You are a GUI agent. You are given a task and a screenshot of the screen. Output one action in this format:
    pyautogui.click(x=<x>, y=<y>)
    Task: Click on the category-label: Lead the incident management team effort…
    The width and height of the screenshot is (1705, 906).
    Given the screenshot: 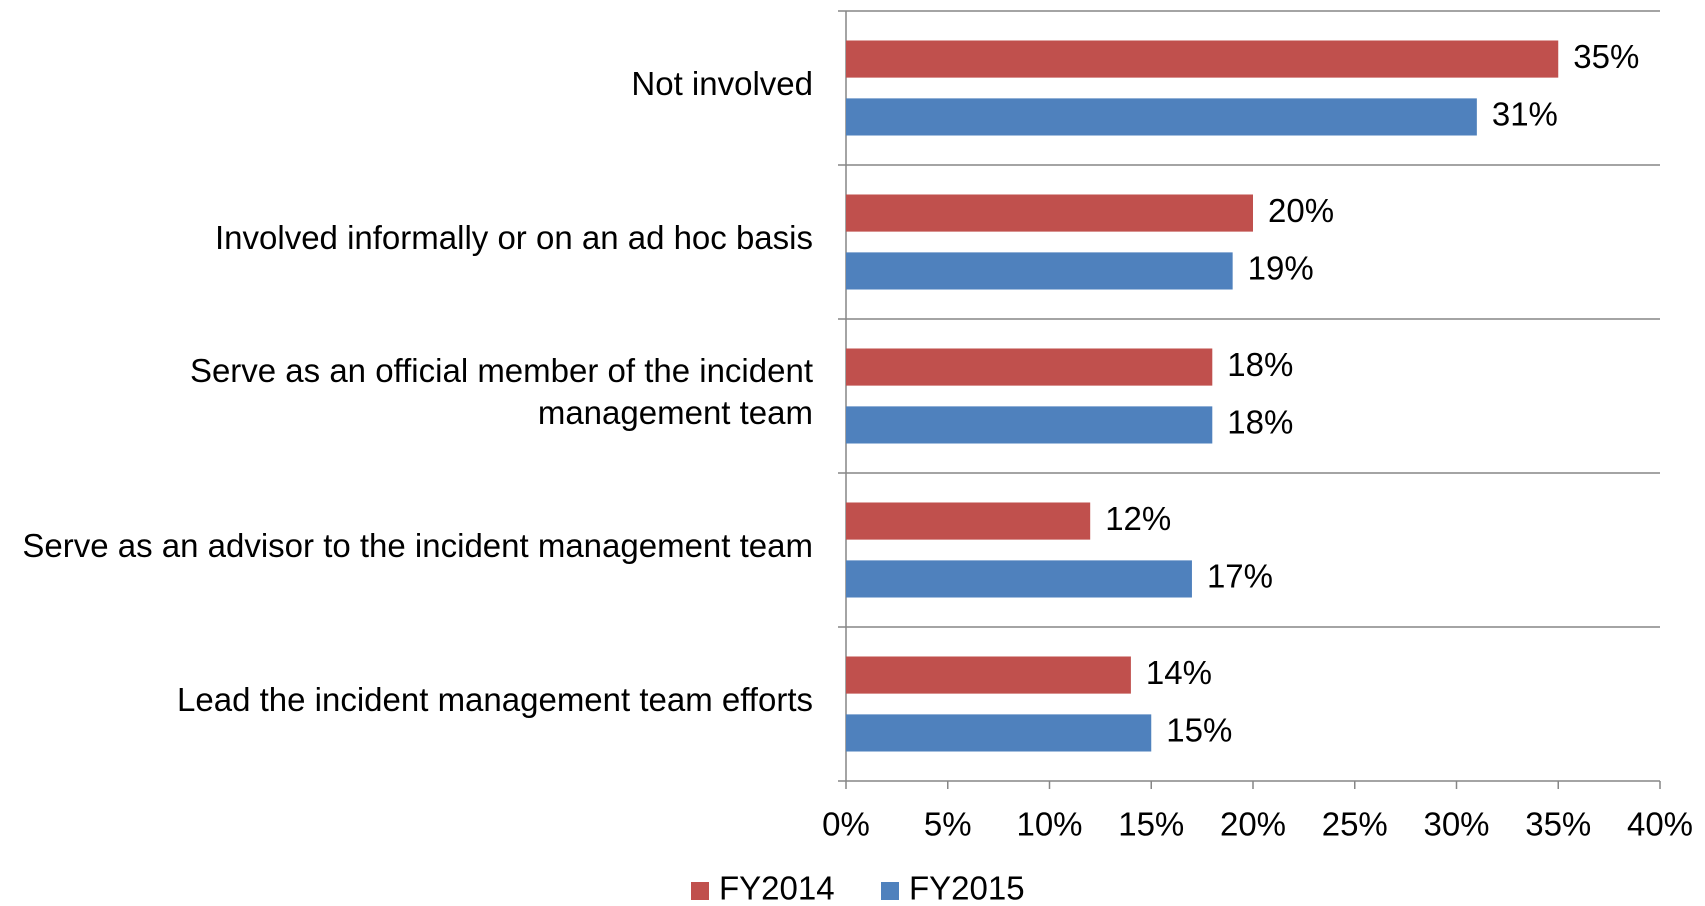 What is the action you would take?
    pyautogui.click(x=495, y=699)
    